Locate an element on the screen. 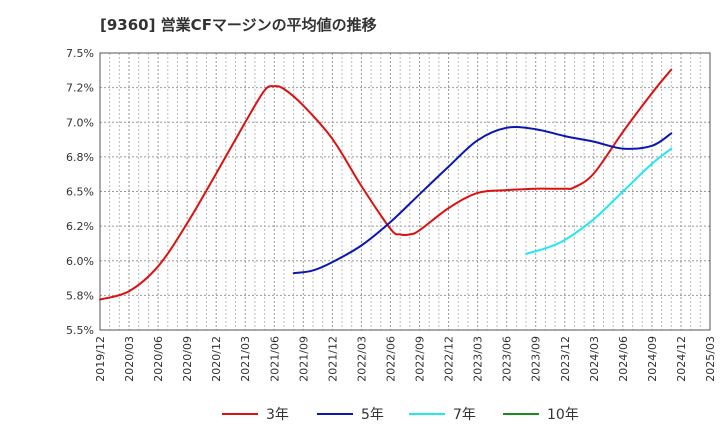  x-tick-label: 2021/09 is located at coordinates (303, 359).